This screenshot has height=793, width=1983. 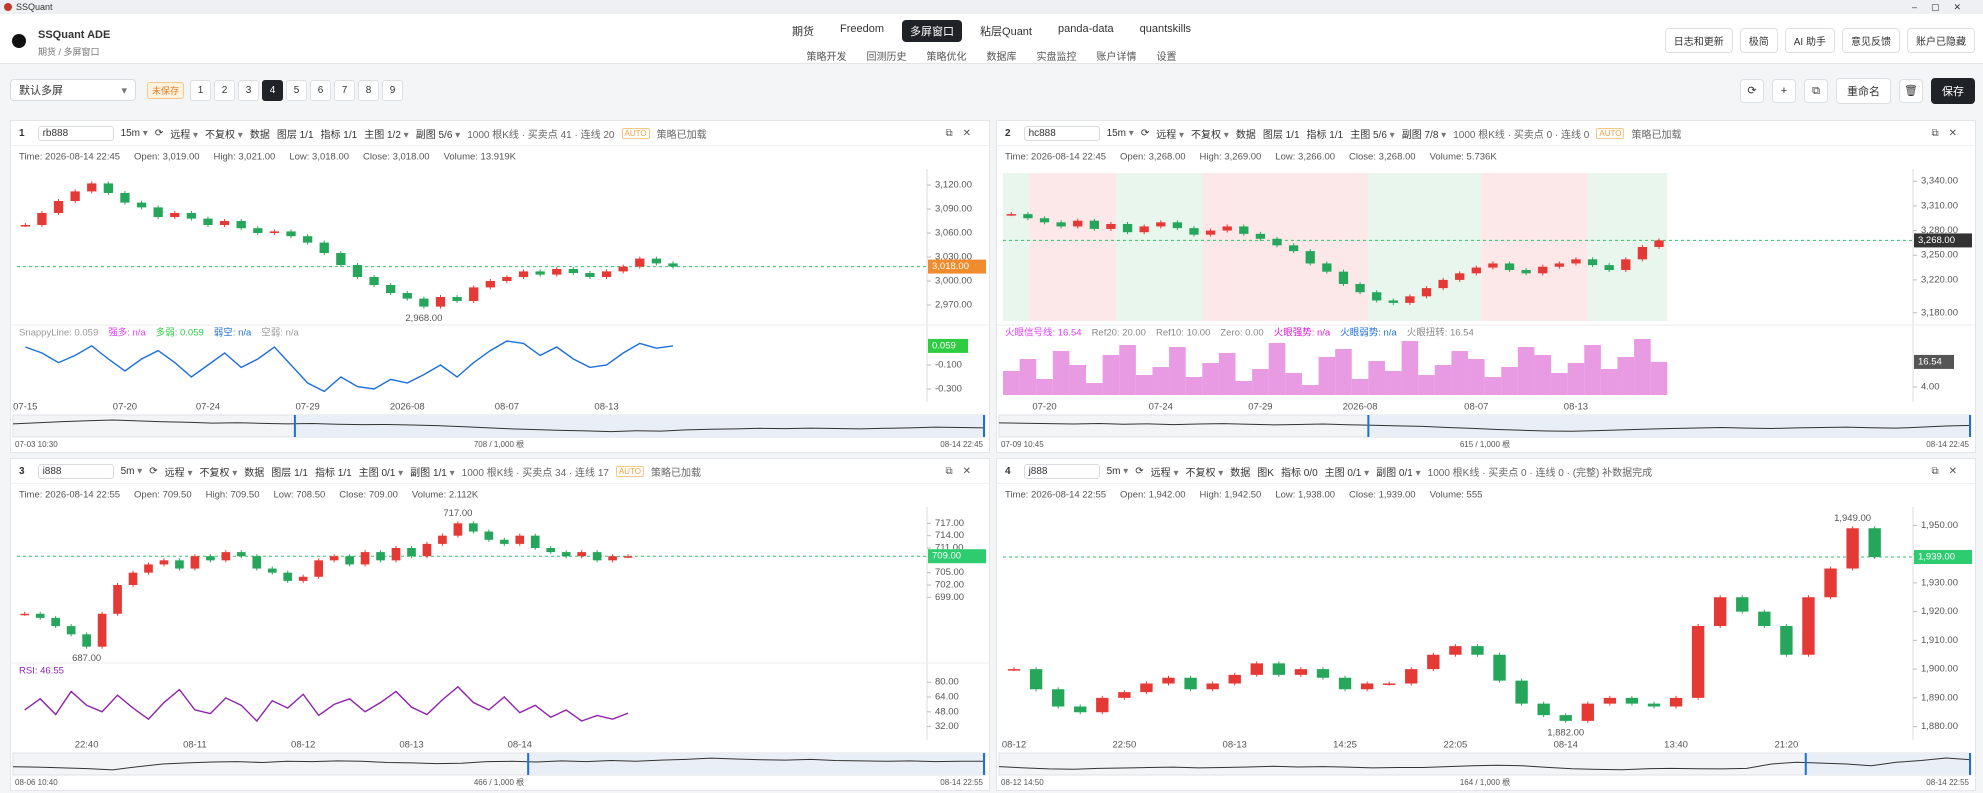 I want to click on header-action: 极简, so click(x=1758, y=40).